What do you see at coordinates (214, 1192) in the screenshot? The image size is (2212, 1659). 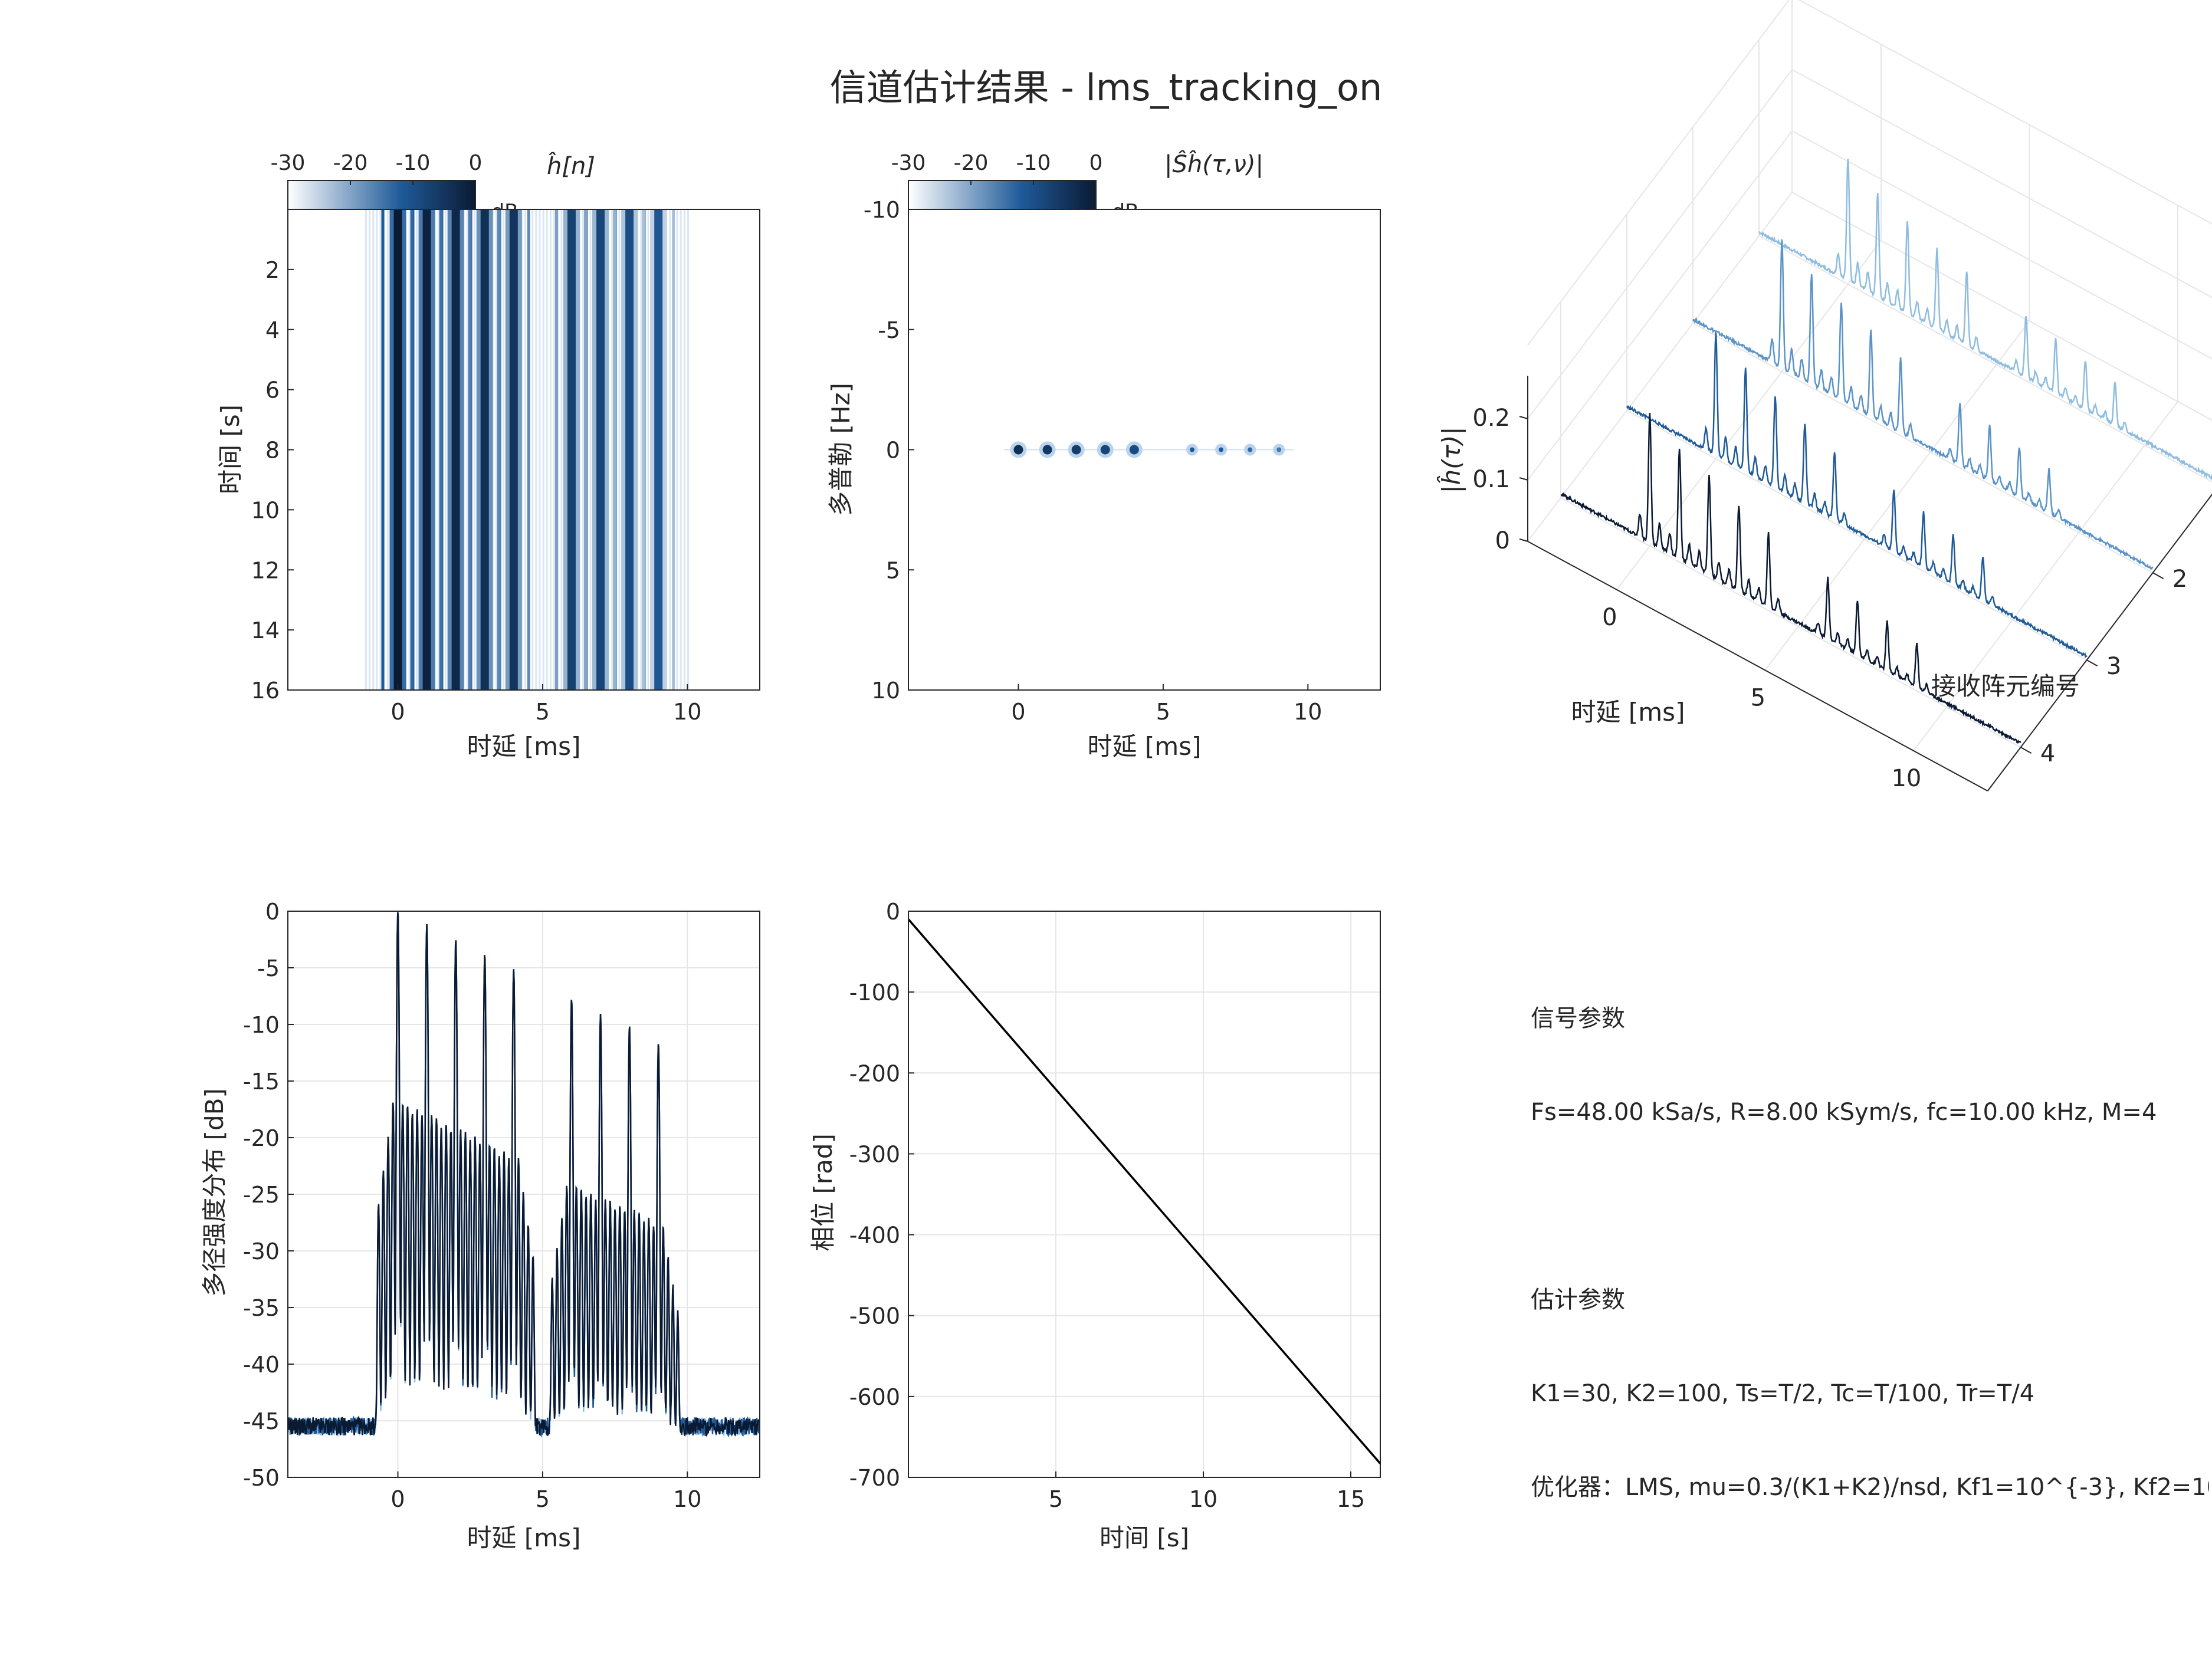 I see `power-profile-ylabel: 多径强度分布 [dB]` at bounding box center [214, 1192].